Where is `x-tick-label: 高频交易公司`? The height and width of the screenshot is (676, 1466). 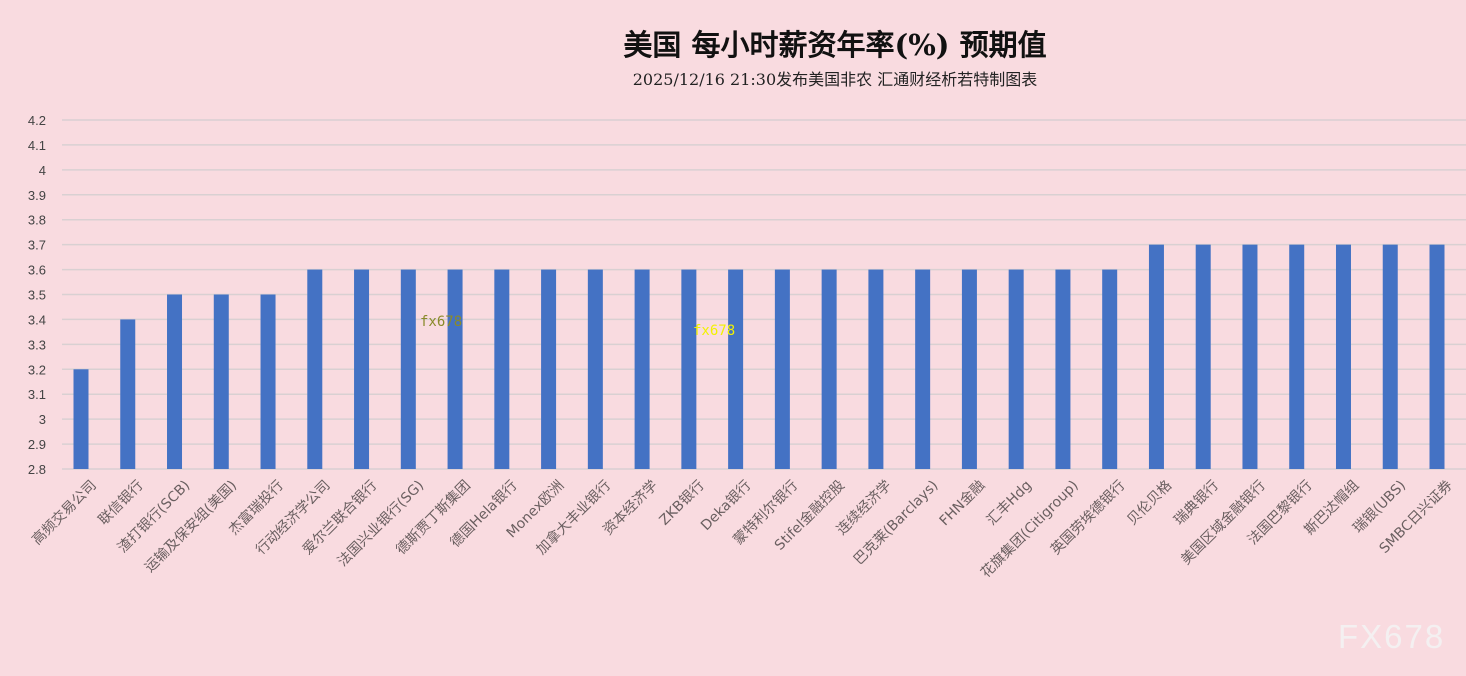
x-tick-label: 高频交易公司 is located at coordinates (63, 512).